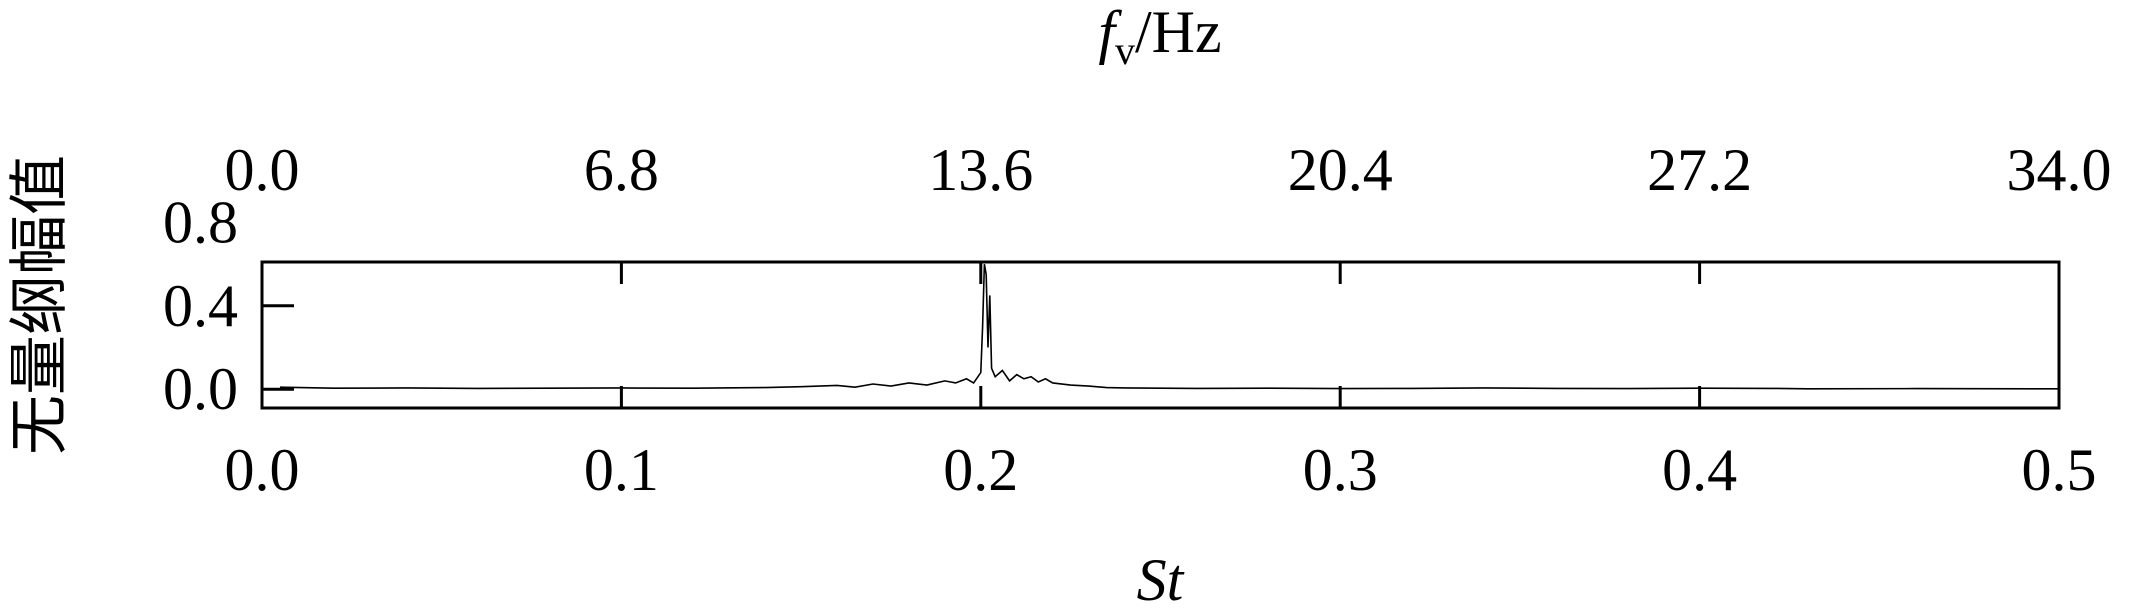  Describe the element at coordinates (1699, 170) in the screenshot. I see `x2-tick-label: 27.2` at that location.